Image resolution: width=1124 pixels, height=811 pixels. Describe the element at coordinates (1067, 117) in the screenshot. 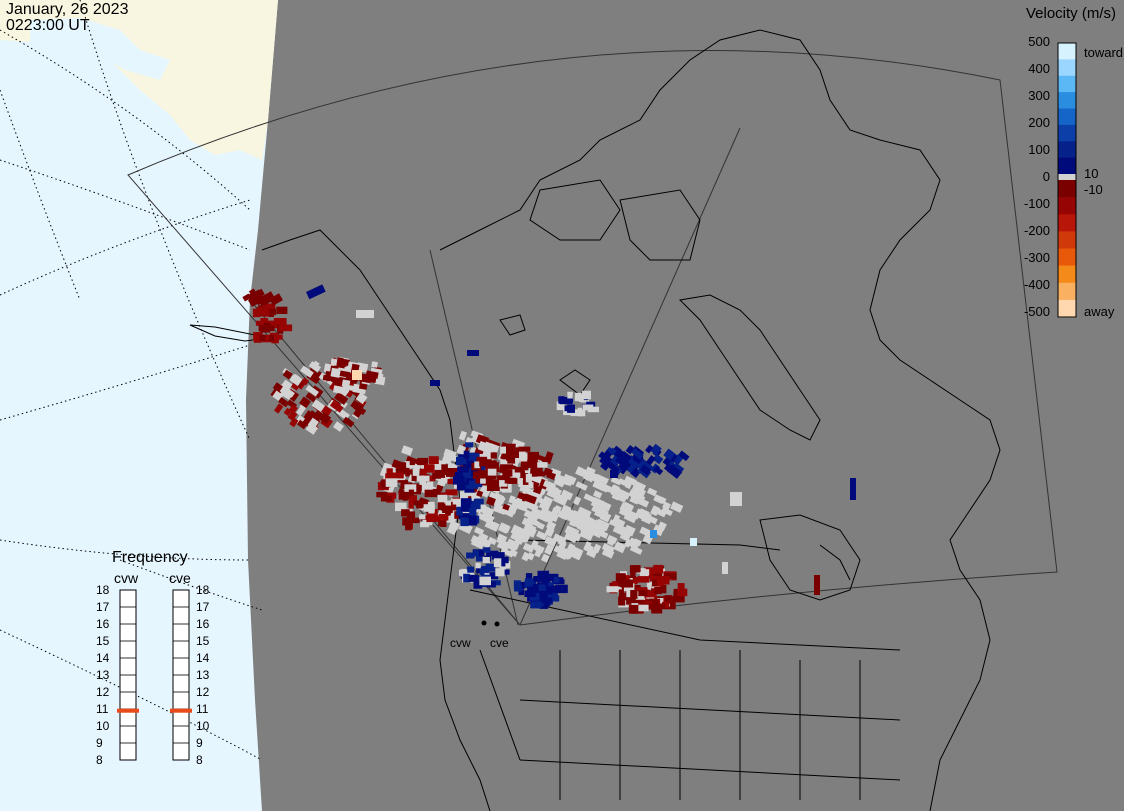

I see `scale-swatch-toward` at that location.